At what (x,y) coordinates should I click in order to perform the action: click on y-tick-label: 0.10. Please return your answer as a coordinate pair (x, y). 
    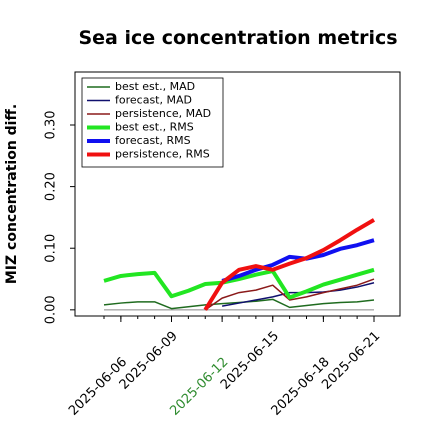
    Looking at the image, I should click on (51, 248).